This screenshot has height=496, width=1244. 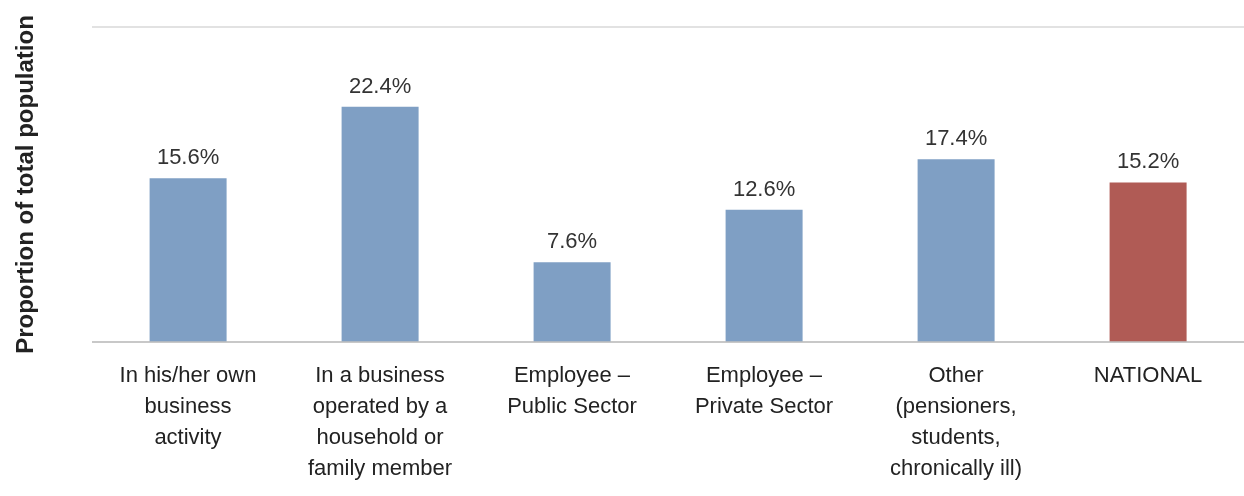 What do you see at coordinates (1148, 374) in the screenshot?
I see `x-tick-label: NATIONAL` at bounding box center [1148, 374].